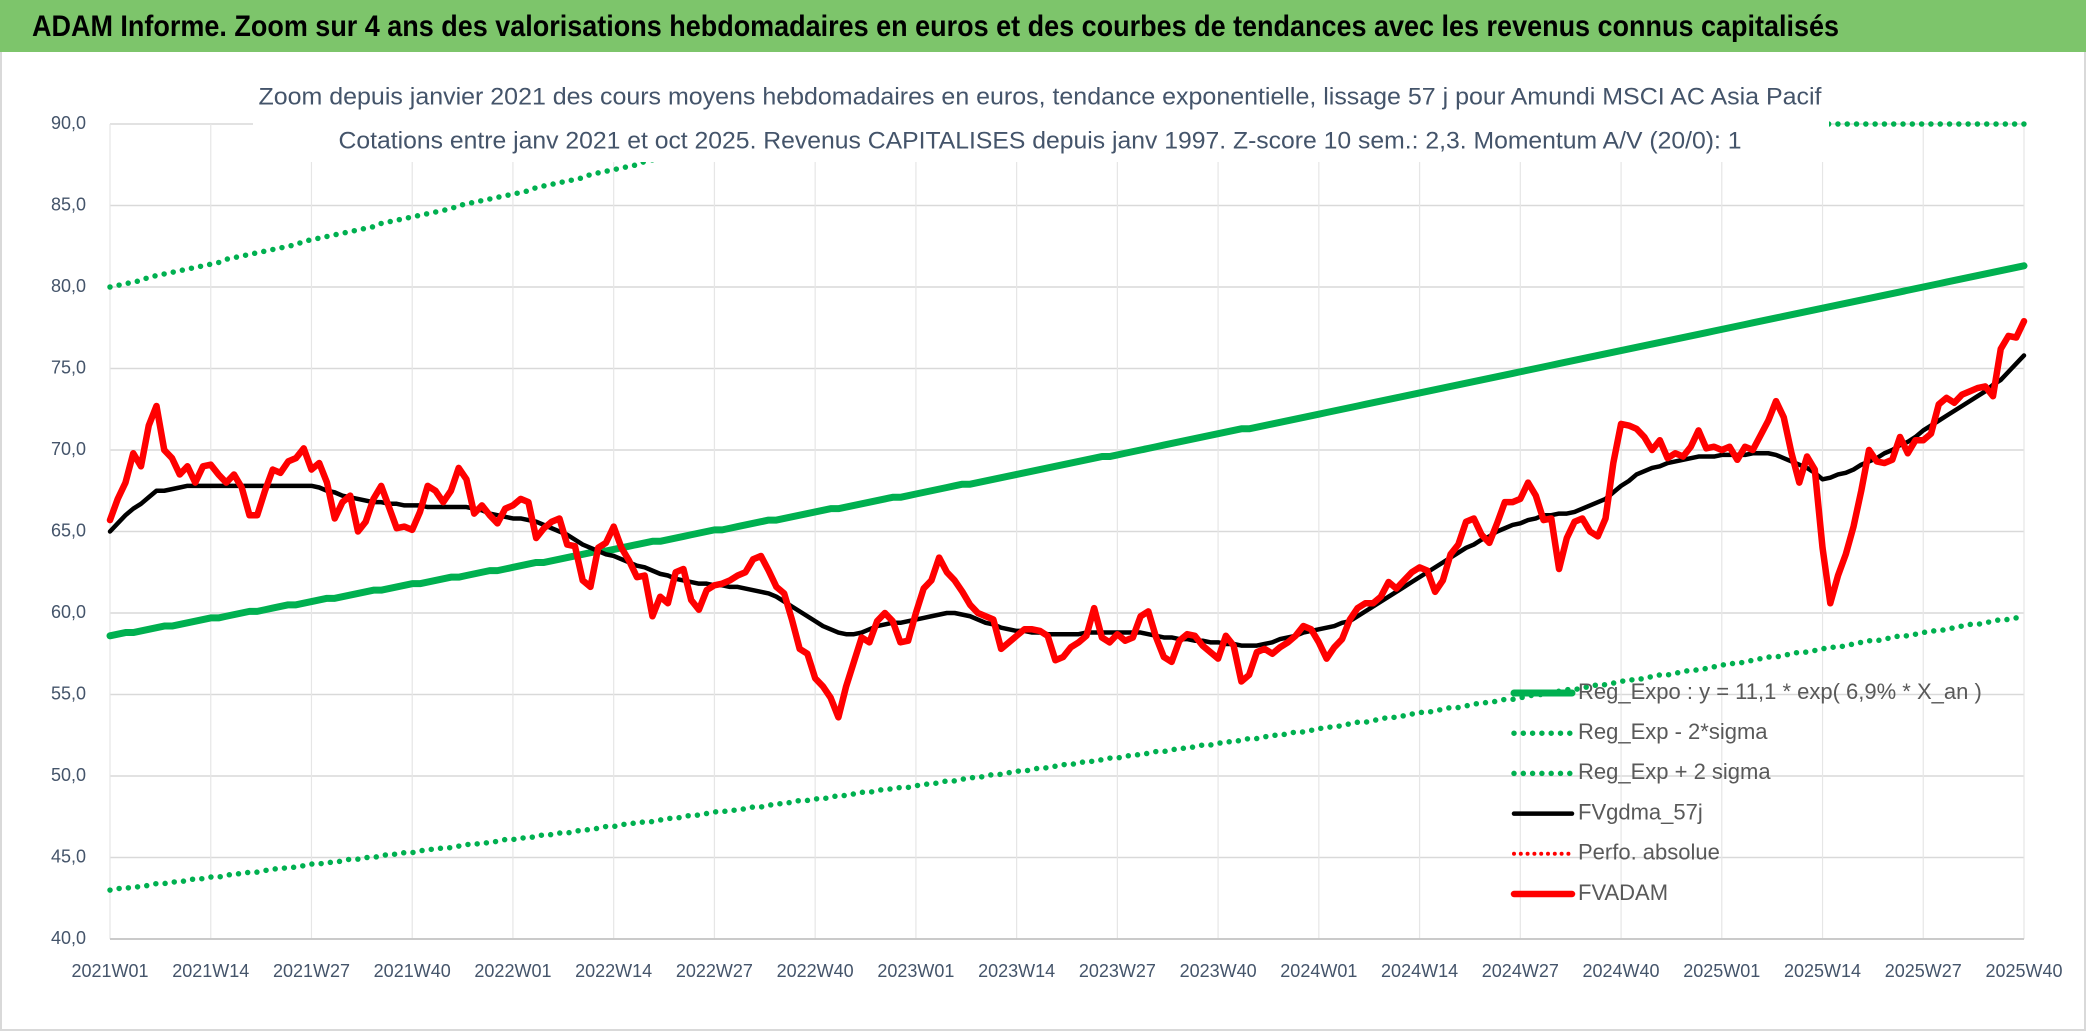 The image size is (2086, 1031). Describe the element at coordinates (68, 693) in the screenshot. I see `y-tick-label: 55,0` at that location.